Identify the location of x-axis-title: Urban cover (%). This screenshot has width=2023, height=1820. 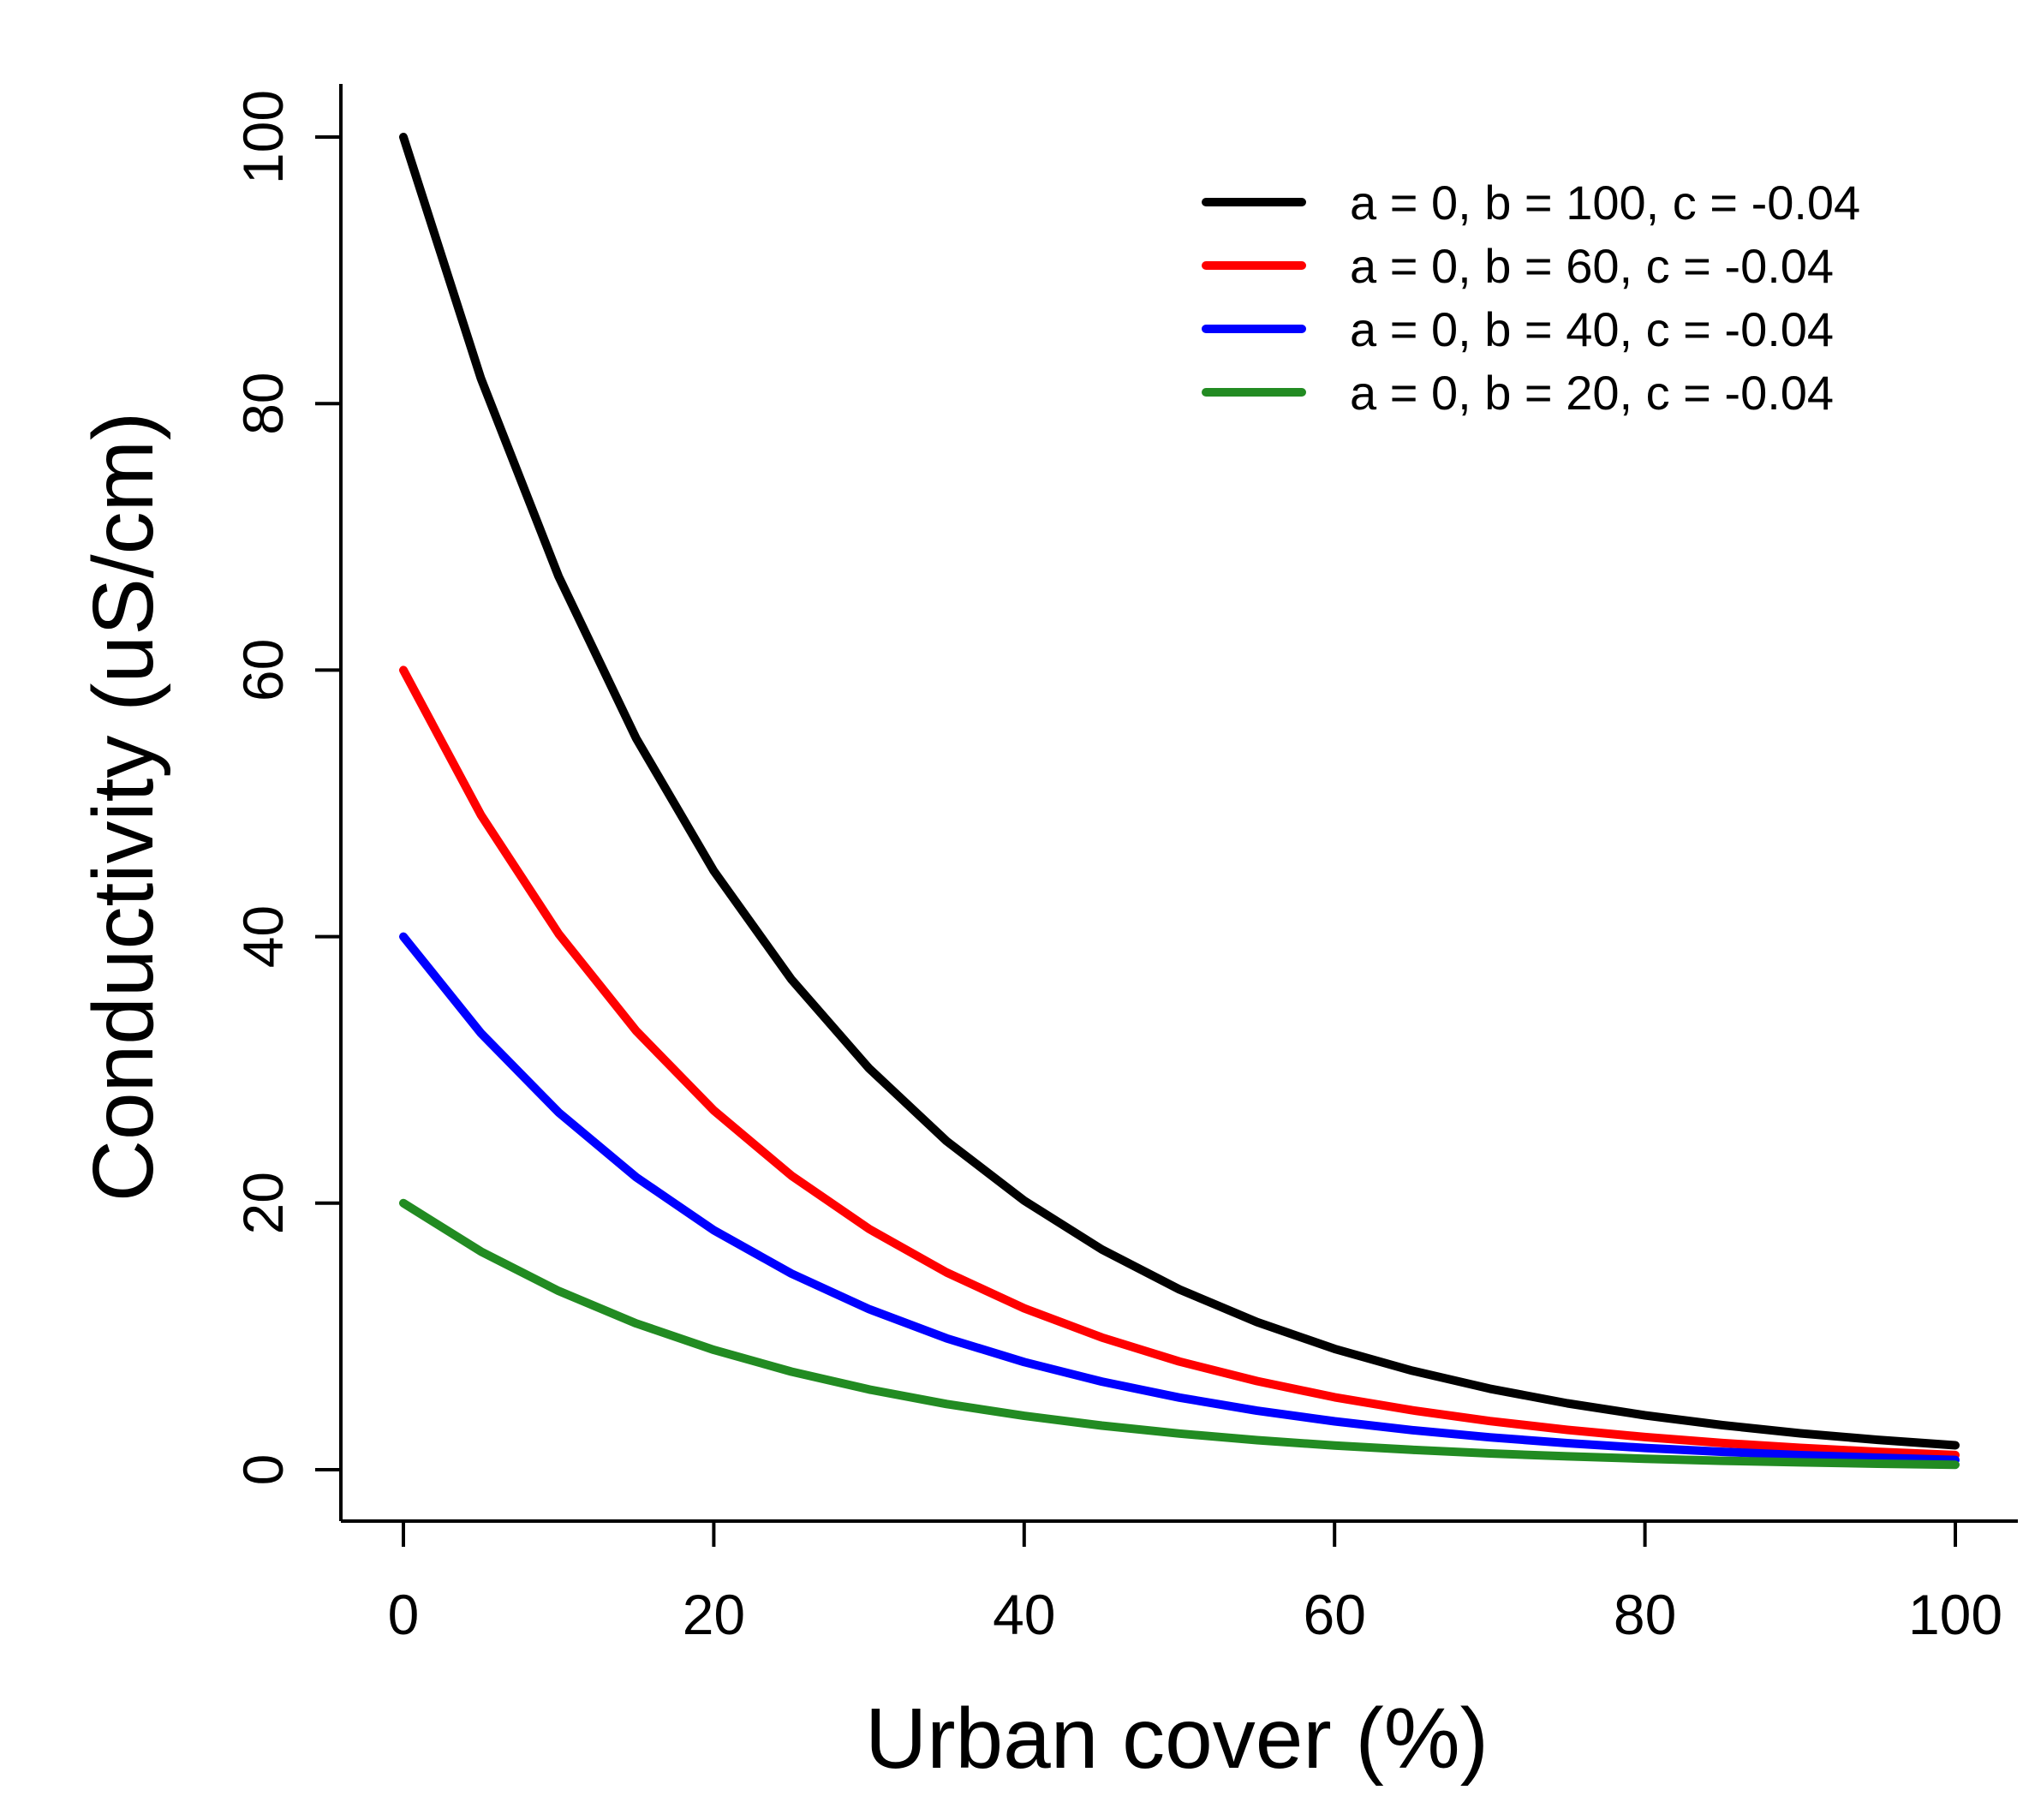
(1177, 1739).